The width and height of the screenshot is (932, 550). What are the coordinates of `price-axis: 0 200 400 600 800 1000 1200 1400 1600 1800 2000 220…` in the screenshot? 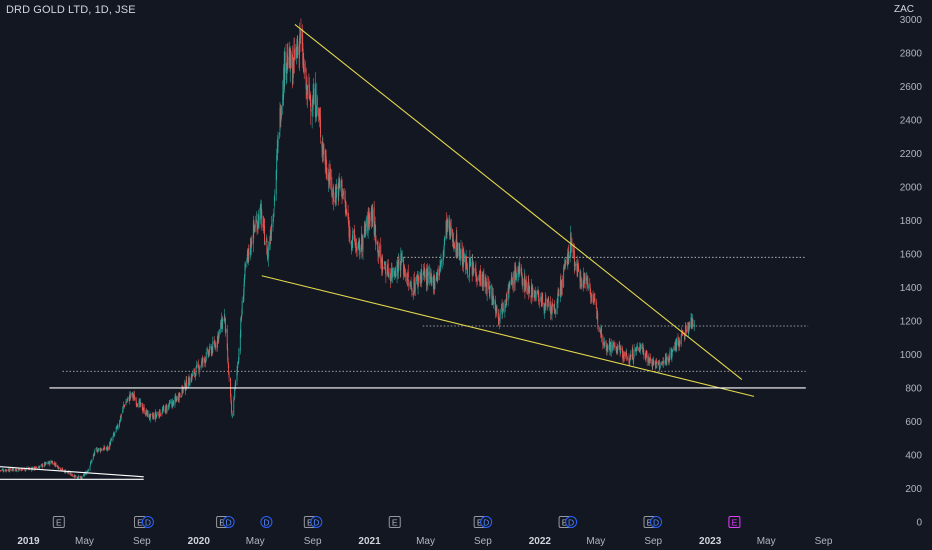 It's located at (911, 272).